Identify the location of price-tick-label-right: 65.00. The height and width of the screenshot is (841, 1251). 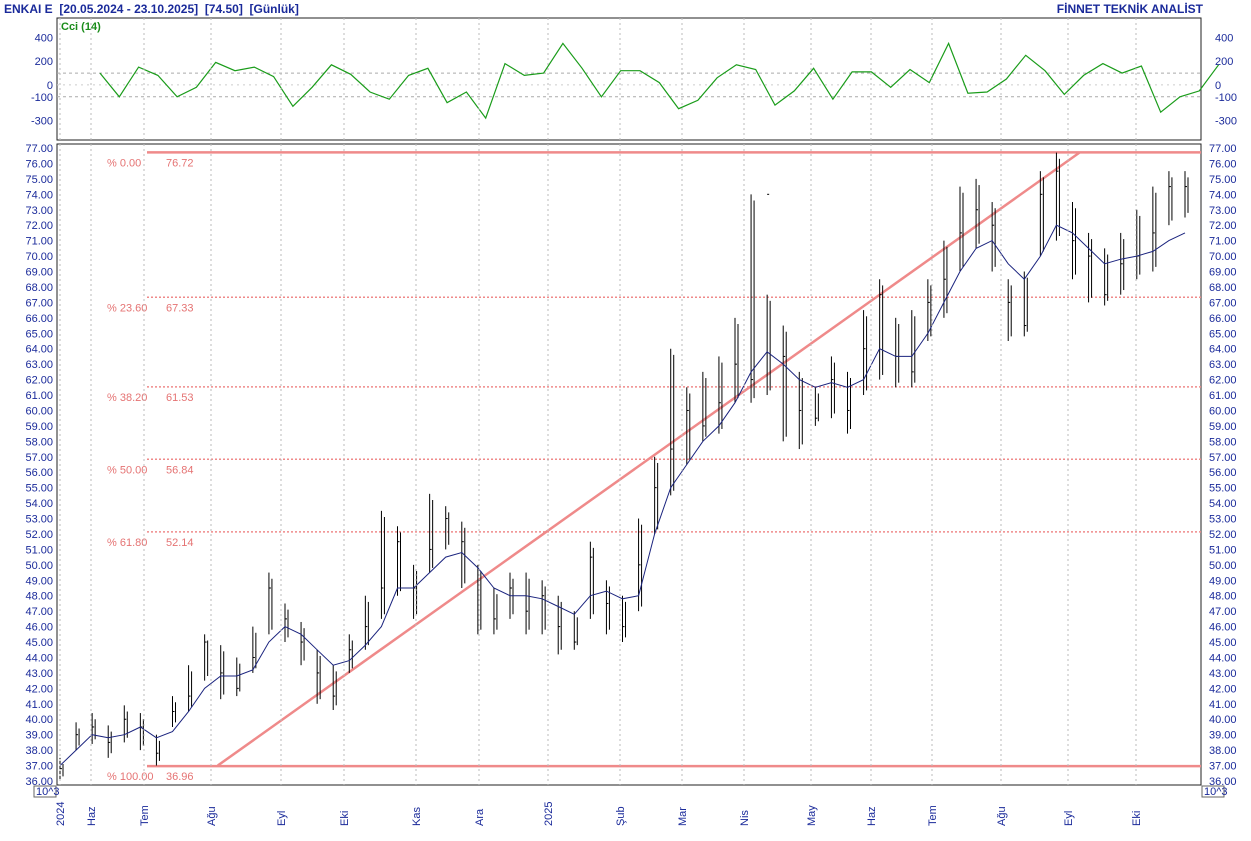
(1223, 334).